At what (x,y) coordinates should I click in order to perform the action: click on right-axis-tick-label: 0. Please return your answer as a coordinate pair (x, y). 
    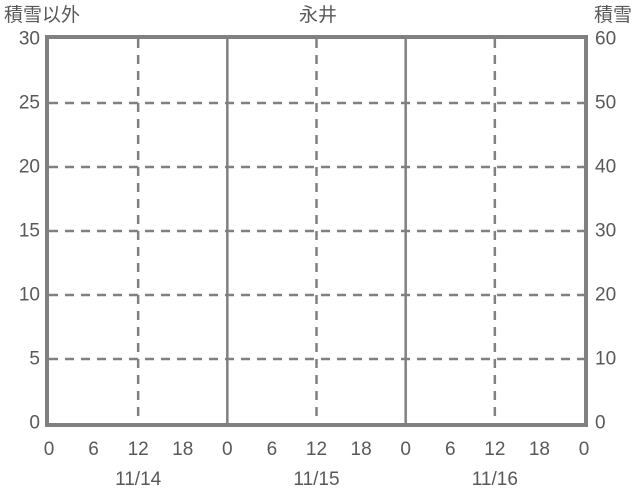
    Looking at the image, I should click on (600, 423).